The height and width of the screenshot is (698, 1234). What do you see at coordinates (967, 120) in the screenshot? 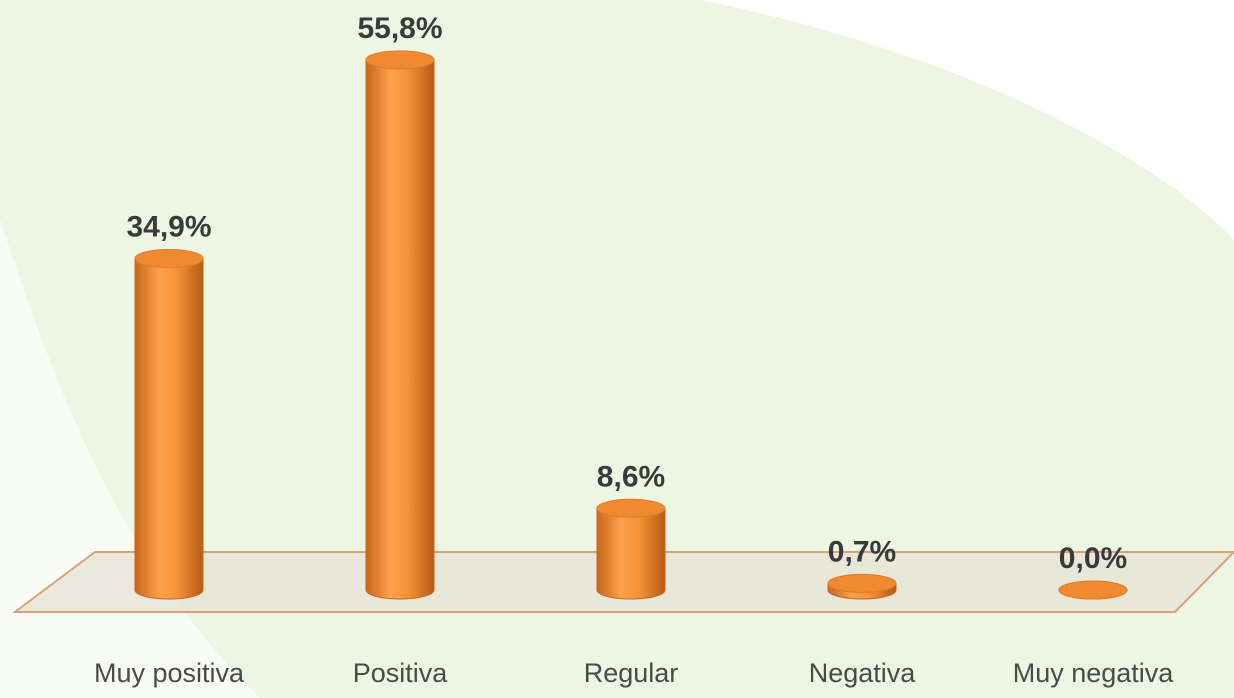
I see `background-swoosh` at bounding box center [967, 120].